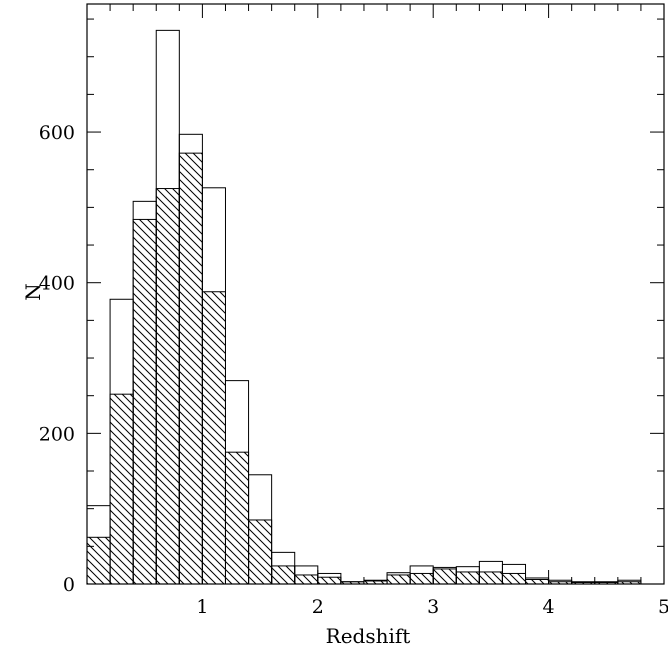 The width and height of the screenshot is (668, 654). I want to click on x-tick-label: 2, so click(318, 607).